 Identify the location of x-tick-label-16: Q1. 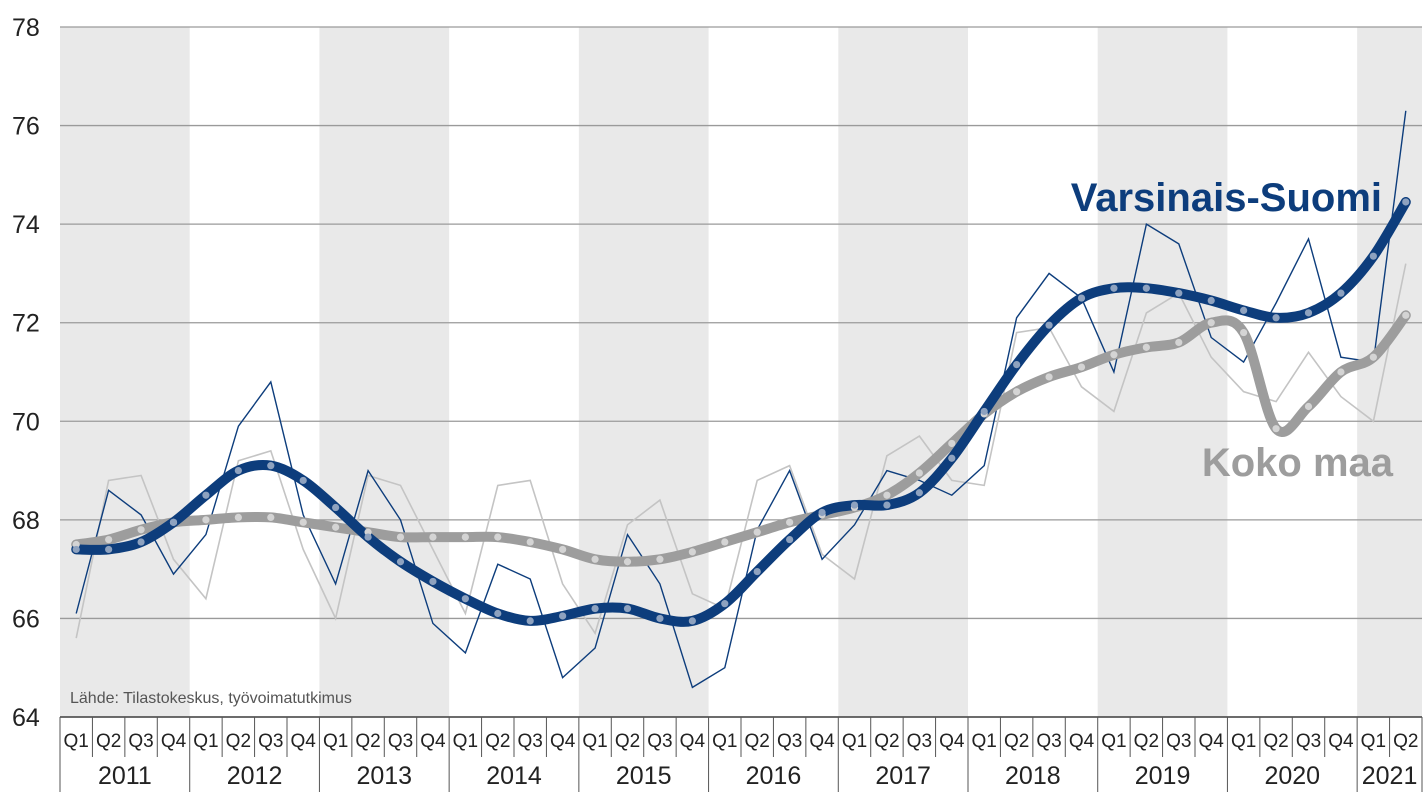
(594, 741).